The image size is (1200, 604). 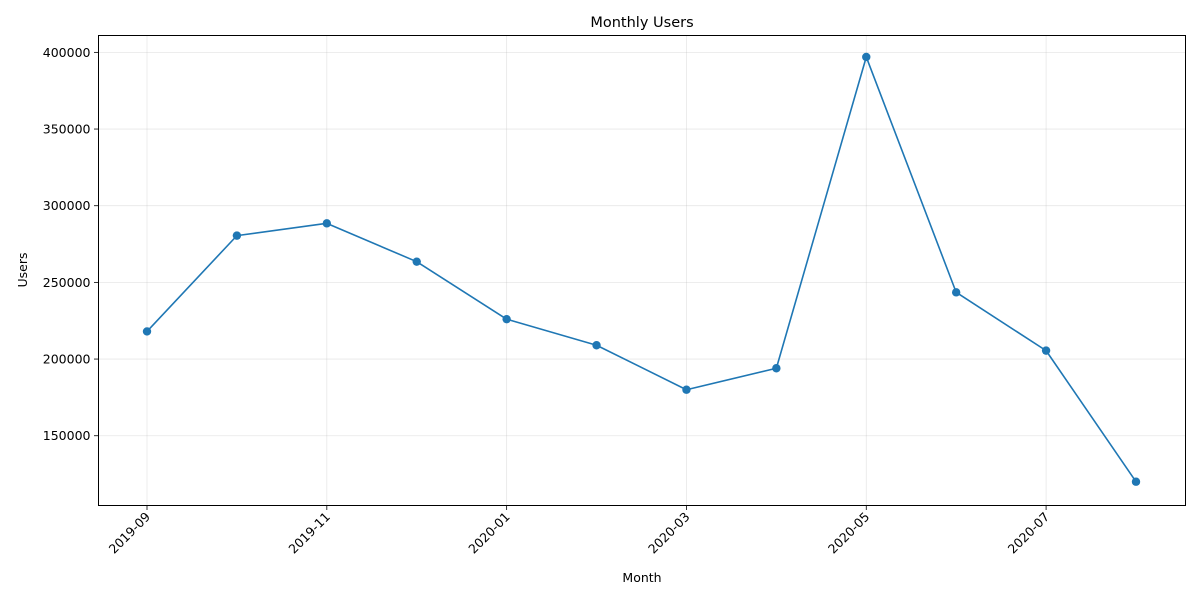 What do you see at coordinates (849, 533) in the screenshot?
I see `x-tick-label: 2020-05` at bounding box center [849, 533].